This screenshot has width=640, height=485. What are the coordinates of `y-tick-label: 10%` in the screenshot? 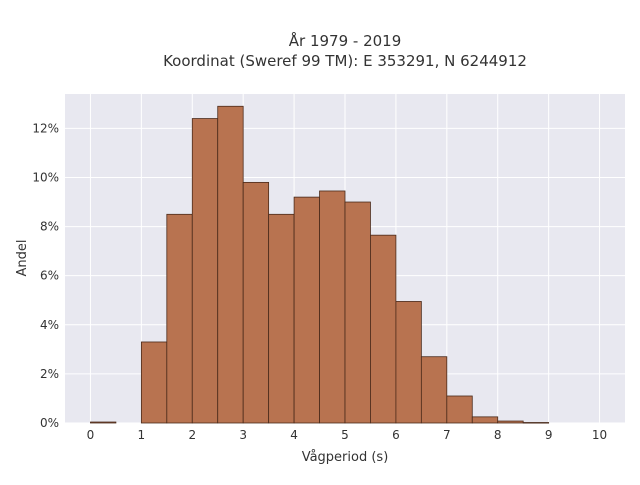 It's located at (45, 177).